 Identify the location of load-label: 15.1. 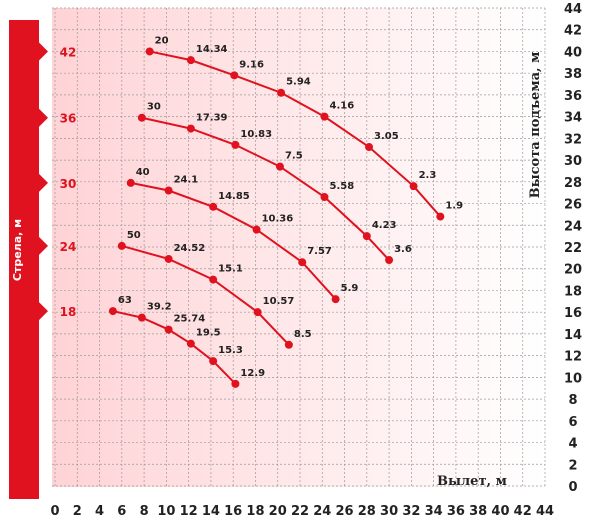
(230, 269).